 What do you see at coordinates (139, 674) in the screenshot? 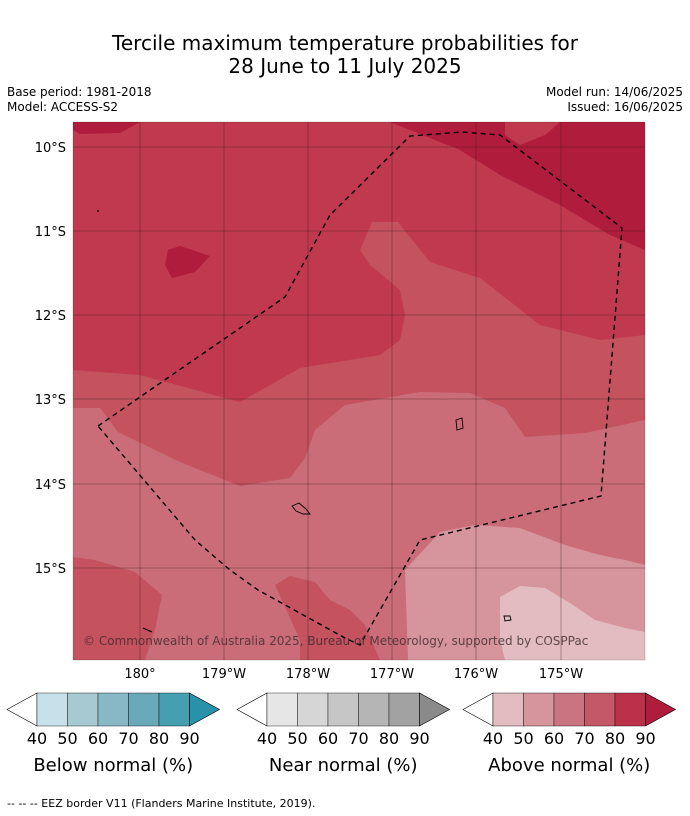
I see `lon-label: 180°` at bounding box center [139, 674].